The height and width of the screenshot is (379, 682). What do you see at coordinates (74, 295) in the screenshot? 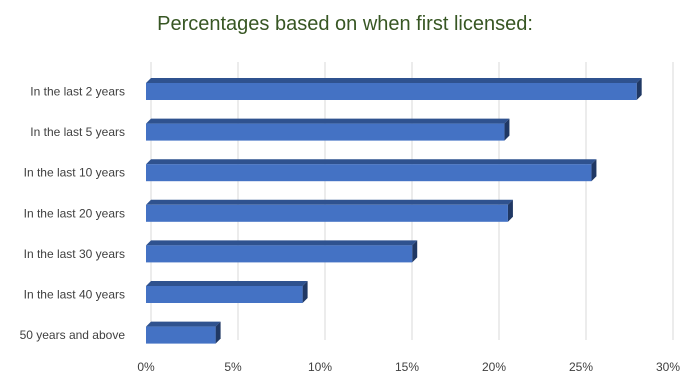
I see `category-label: In the last 40 years` at bounding box center [74, 295].